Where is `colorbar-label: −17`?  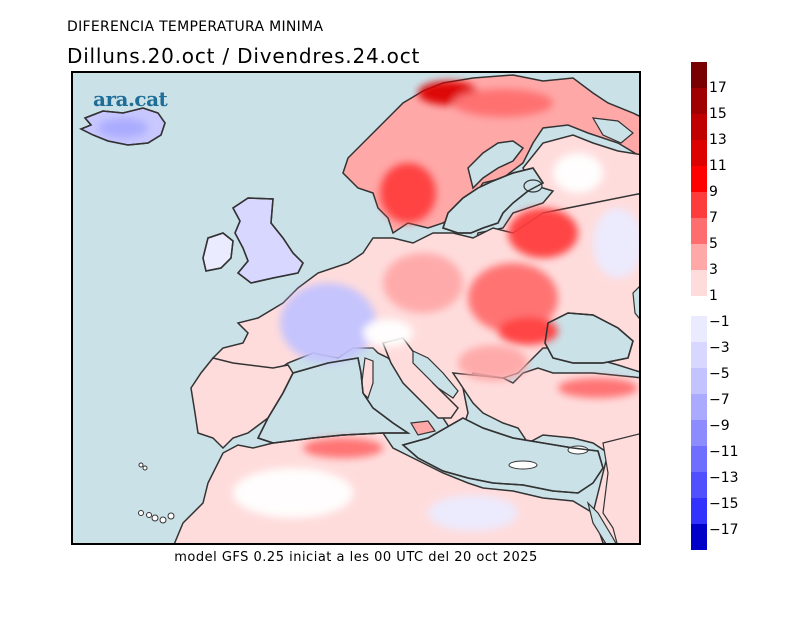 colorbar-label: −17 is located at coordinates (724, 530).